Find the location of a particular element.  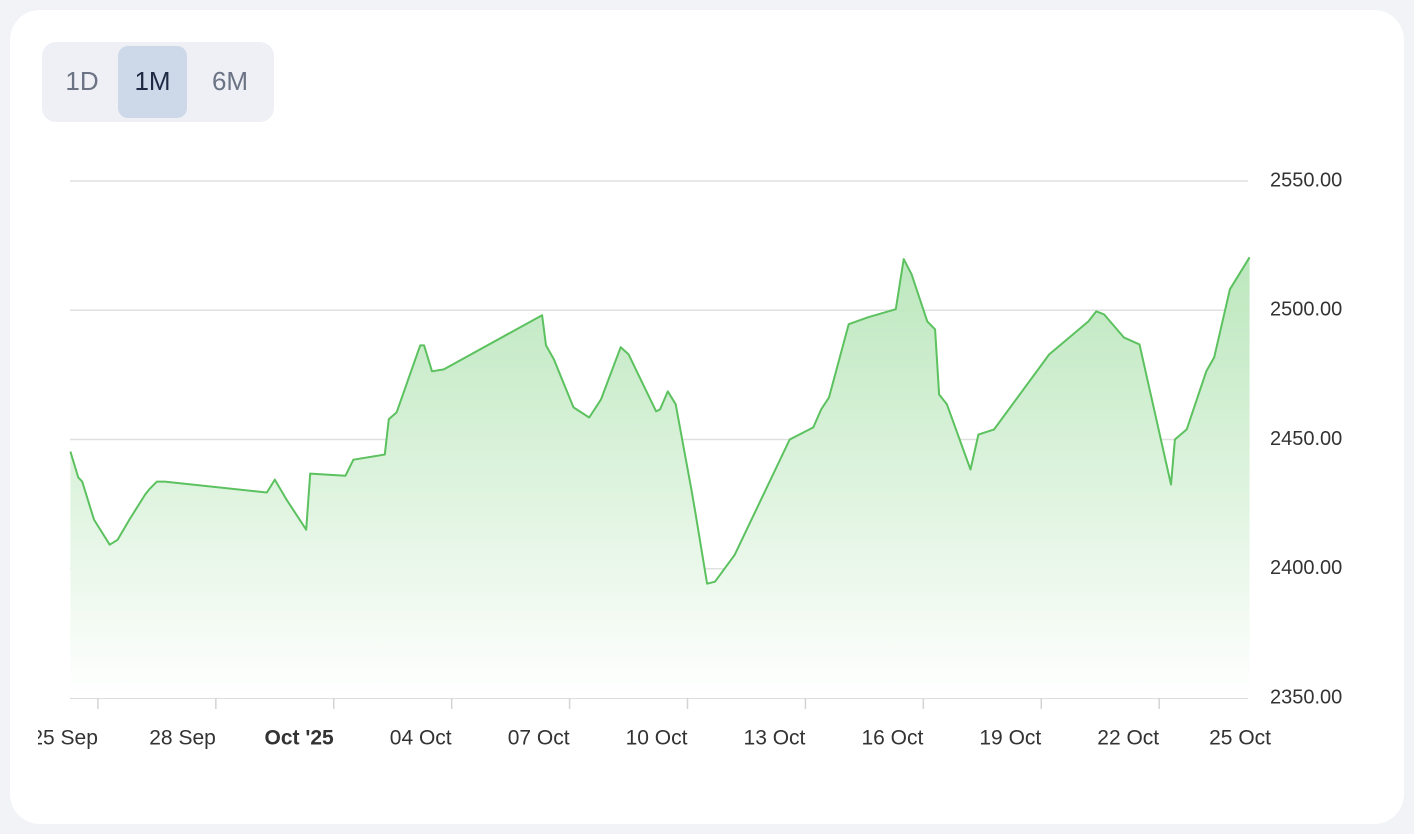

tab: 6M is located at coordinates (230, 81).